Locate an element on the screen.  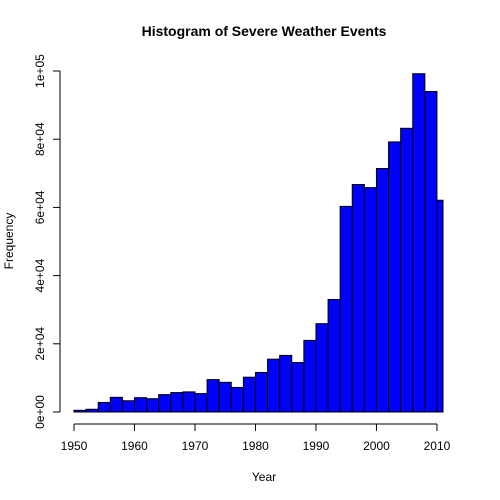
chart-title: Histogram of Severe Weather Events is located at coordinates (264, 31).